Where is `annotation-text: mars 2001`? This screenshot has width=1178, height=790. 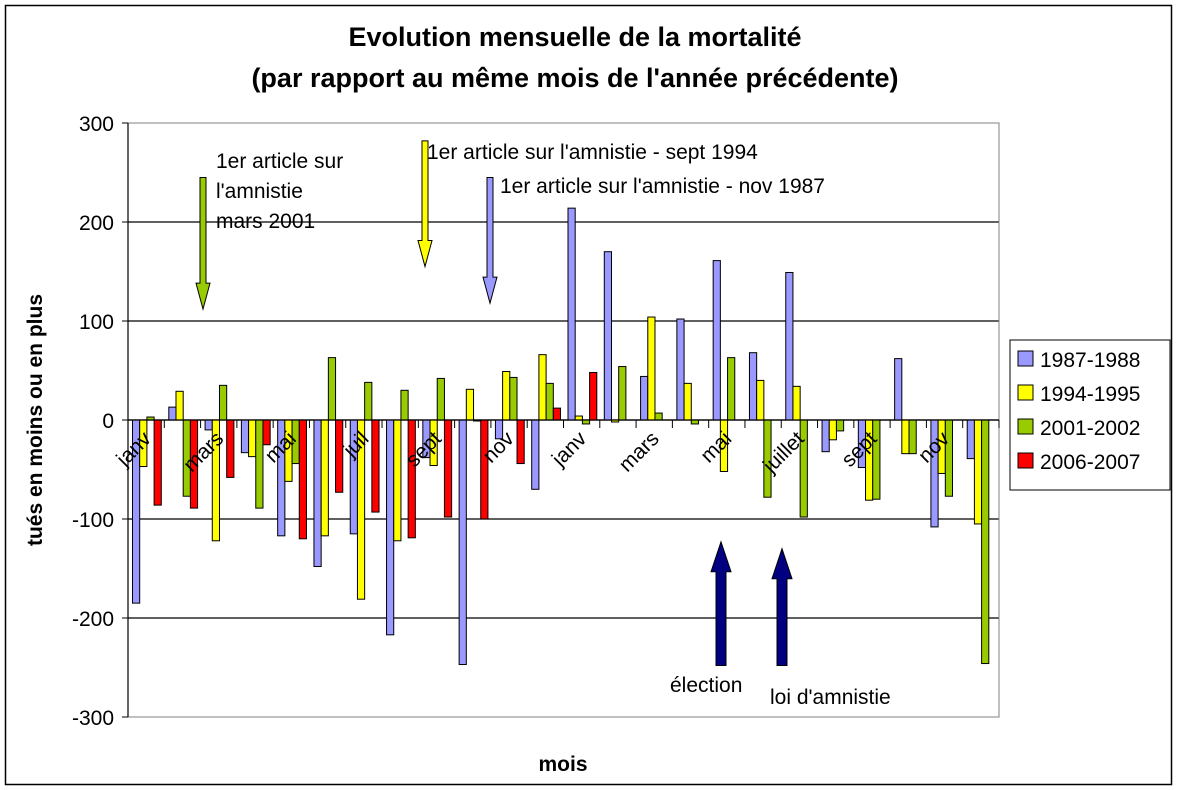
annotation-text: mars 2001 is located at coordinates (265, 221).